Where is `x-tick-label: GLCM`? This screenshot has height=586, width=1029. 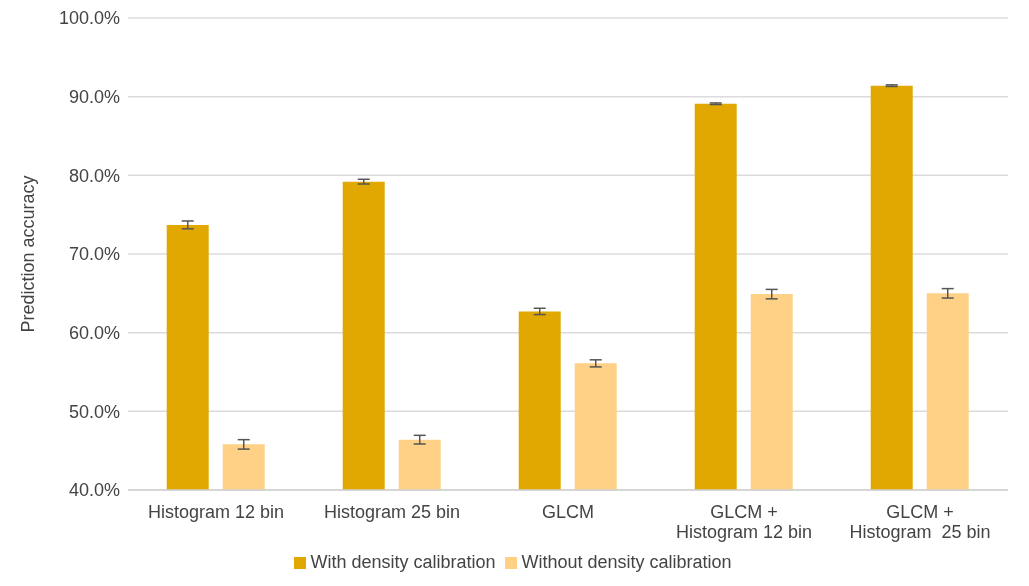
x-tick-label: GLCM is located at coordinates (568, 512).